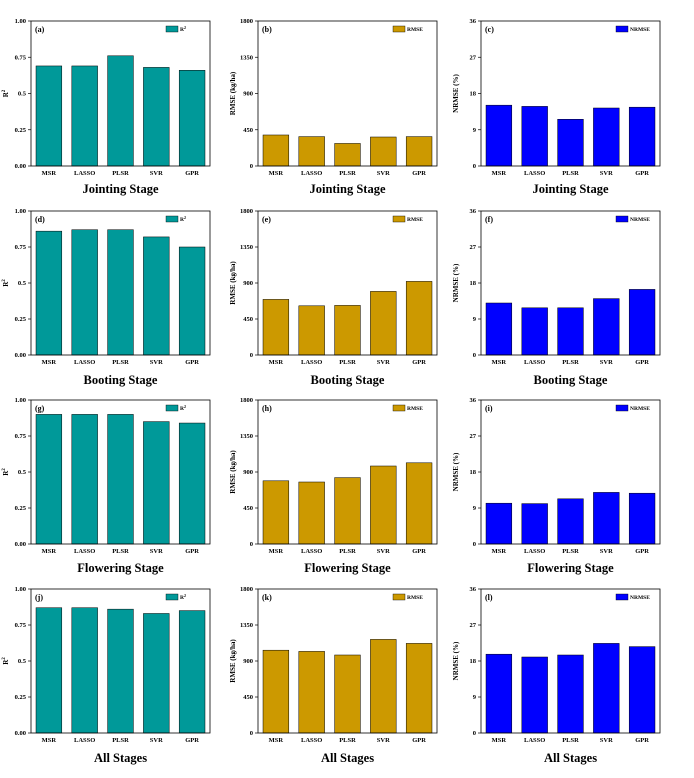 The height and width of the screenshot is (778, 694). What do you see at coordinates (22, 283) in the screenshot?
I see `y-tick-label: 0.5` at bounding box center [22, 283].